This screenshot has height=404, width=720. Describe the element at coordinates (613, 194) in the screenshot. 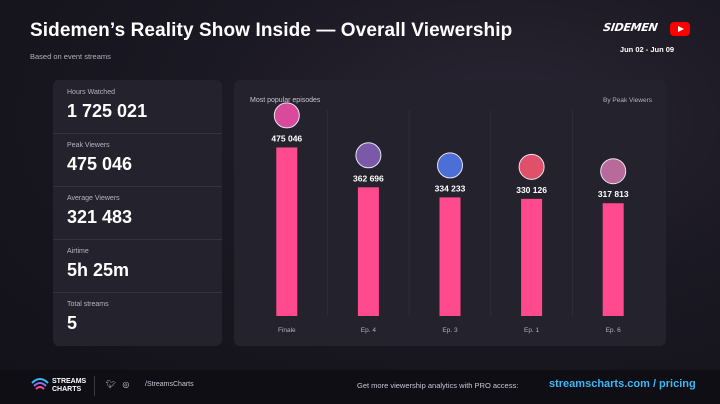

I see `data-label: 317 813` at that location.